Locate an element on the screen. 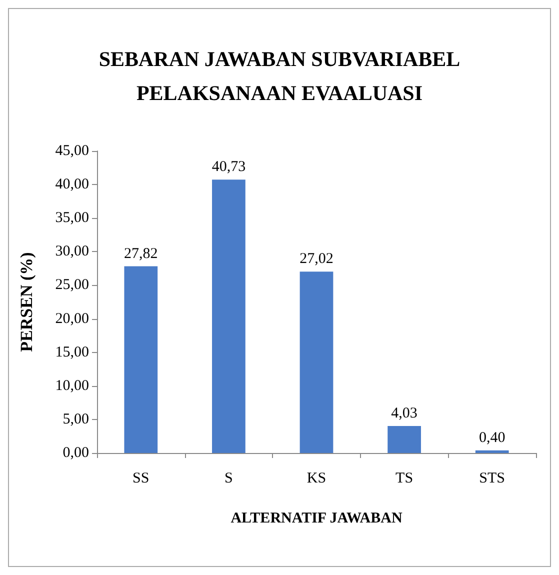  data-label: 0,40 is located at coordinates (492, 438).